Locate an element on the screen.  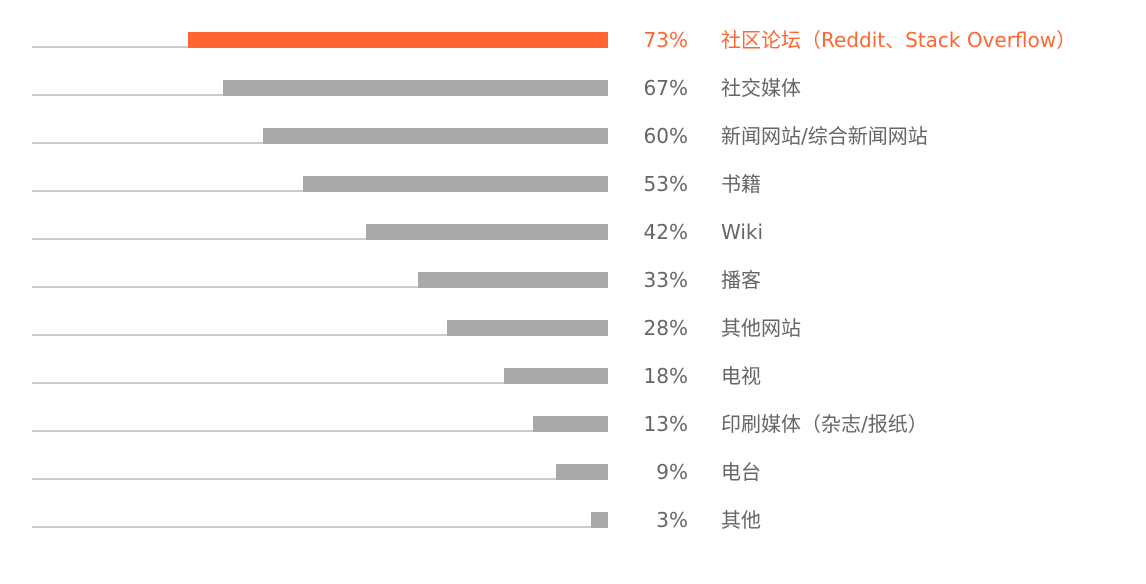
value-label: 28% is located at coordinates (665, 328).